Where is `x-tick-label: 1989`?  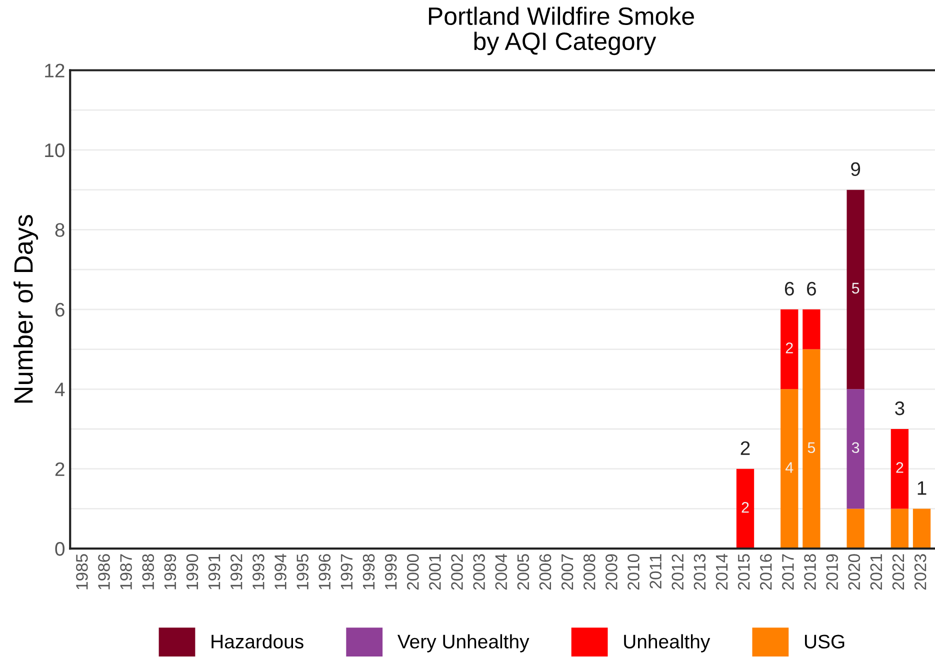
x-tick-label: 1989 is located at coordinates (170, 572).